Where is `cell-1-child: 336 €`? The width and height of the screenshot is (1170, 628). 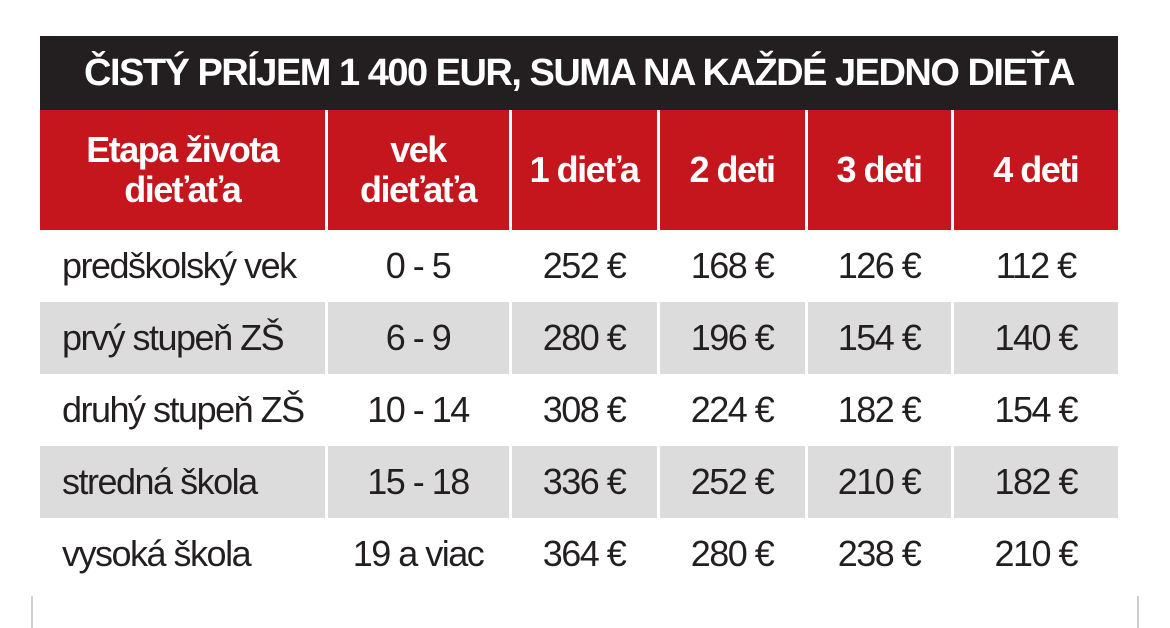
cell-1-child: 336 € is located at coordinates (583, 482).